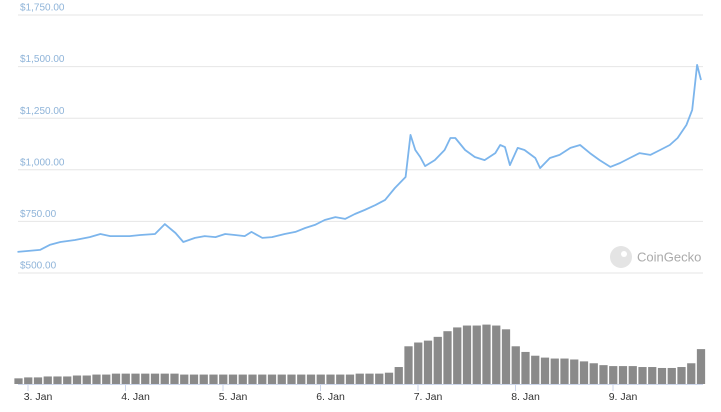  Describe the element at coordinates (330, 397) in the screenshot. I see `x-tick-label: 6. Jan` at that location.